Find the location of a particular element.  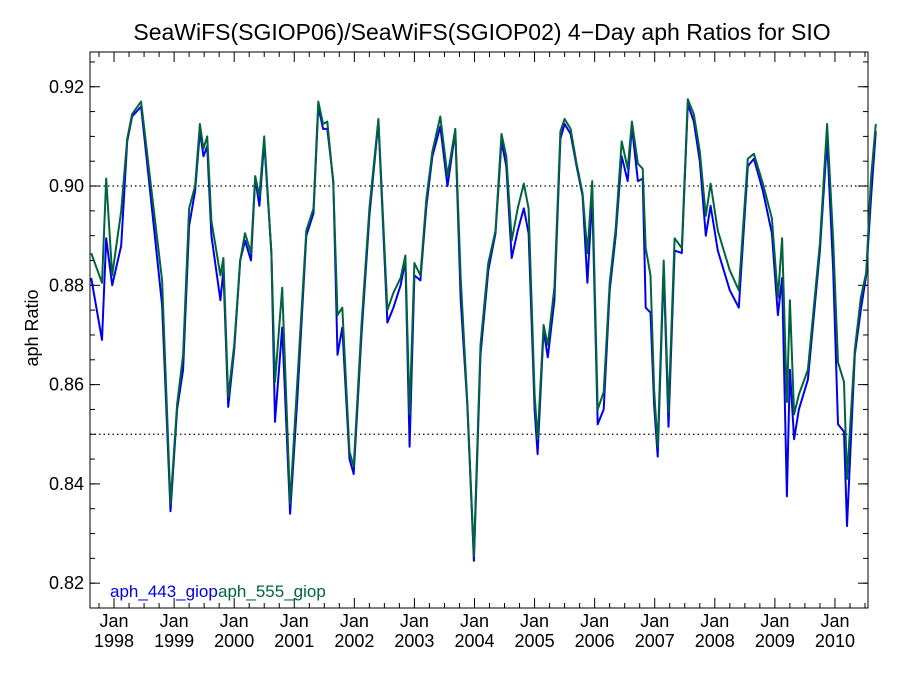

x-tick-year-label: 2009 is located at coordinates (775, 641).